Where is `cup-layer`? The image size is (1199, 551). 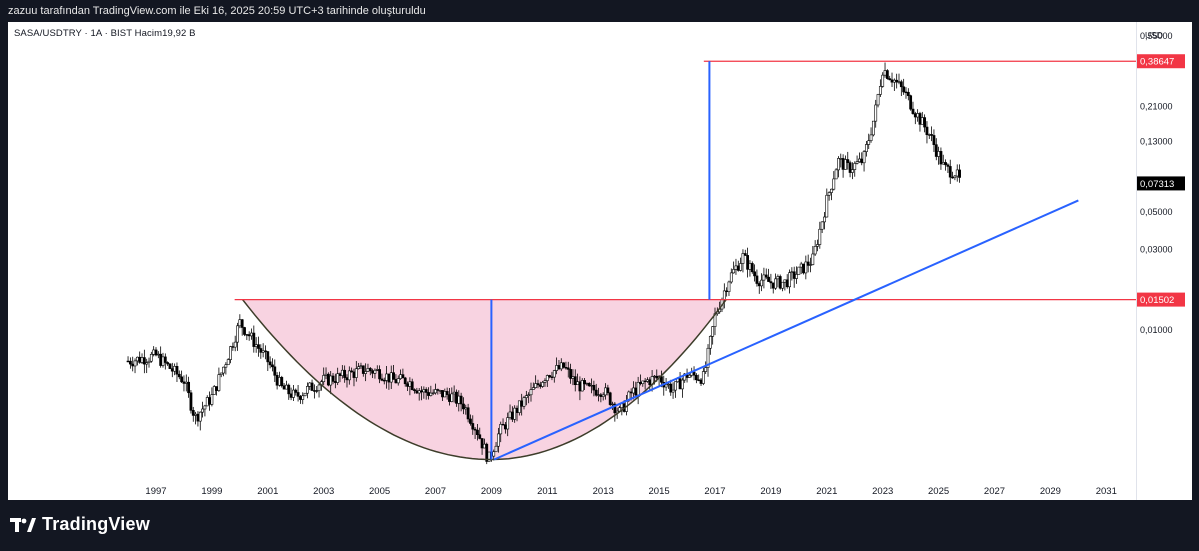 cup-layer is located at coordinates (484, 379).